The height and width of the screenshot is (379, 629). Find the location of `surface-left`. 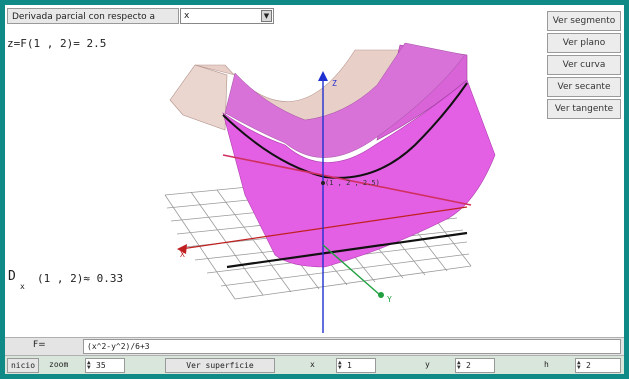

surface-left is located at coordinates (198, 97).